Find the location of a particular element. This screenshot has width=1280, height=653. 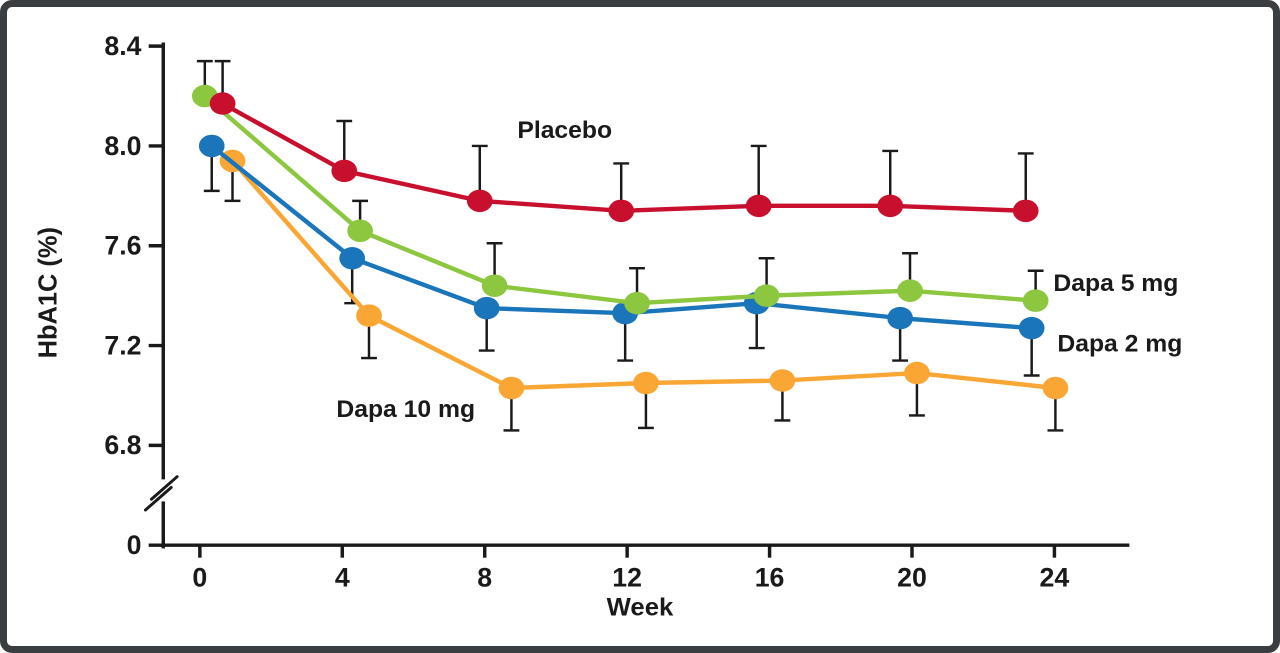

x-tick-label: 8 is located at coordinates (484, 577).